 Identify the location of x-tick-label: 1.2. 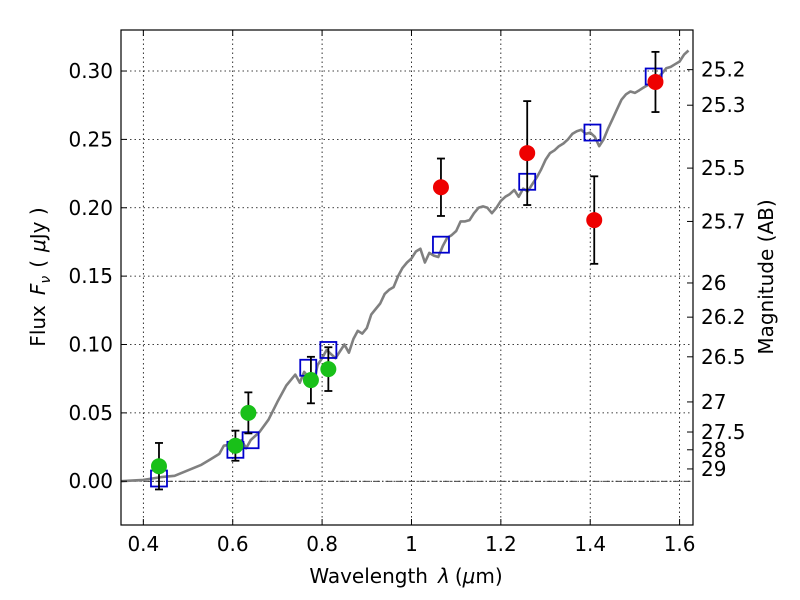
(501, 544).